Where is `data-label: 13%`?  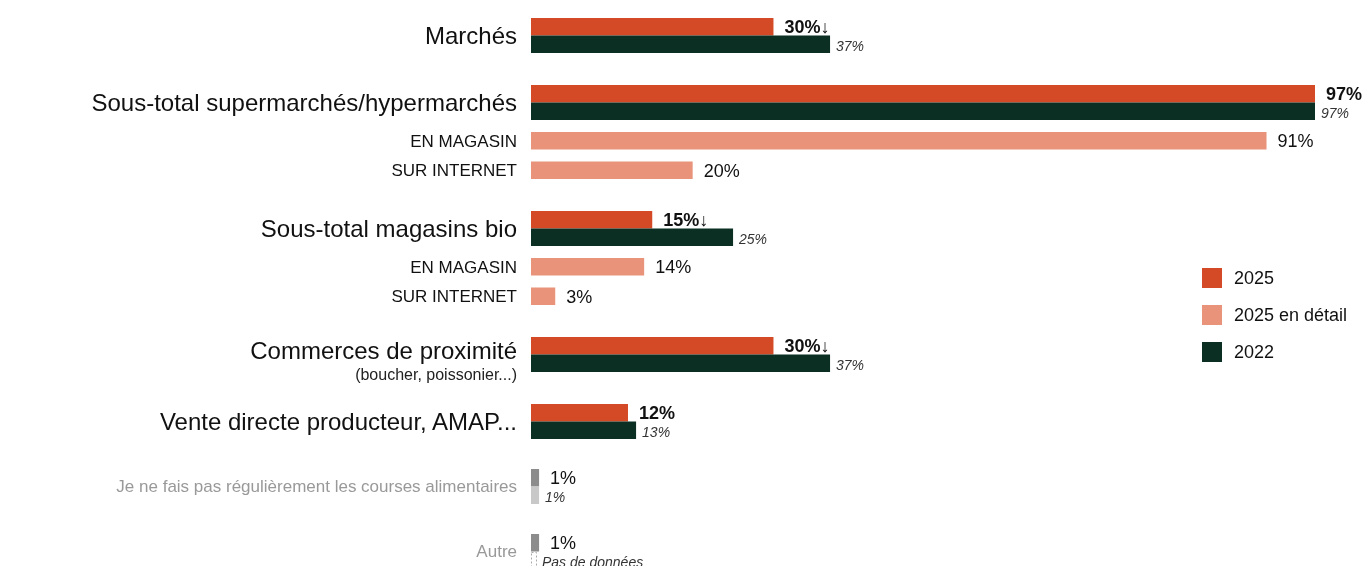 data-label: 13% is located at coordinates (656, 432).